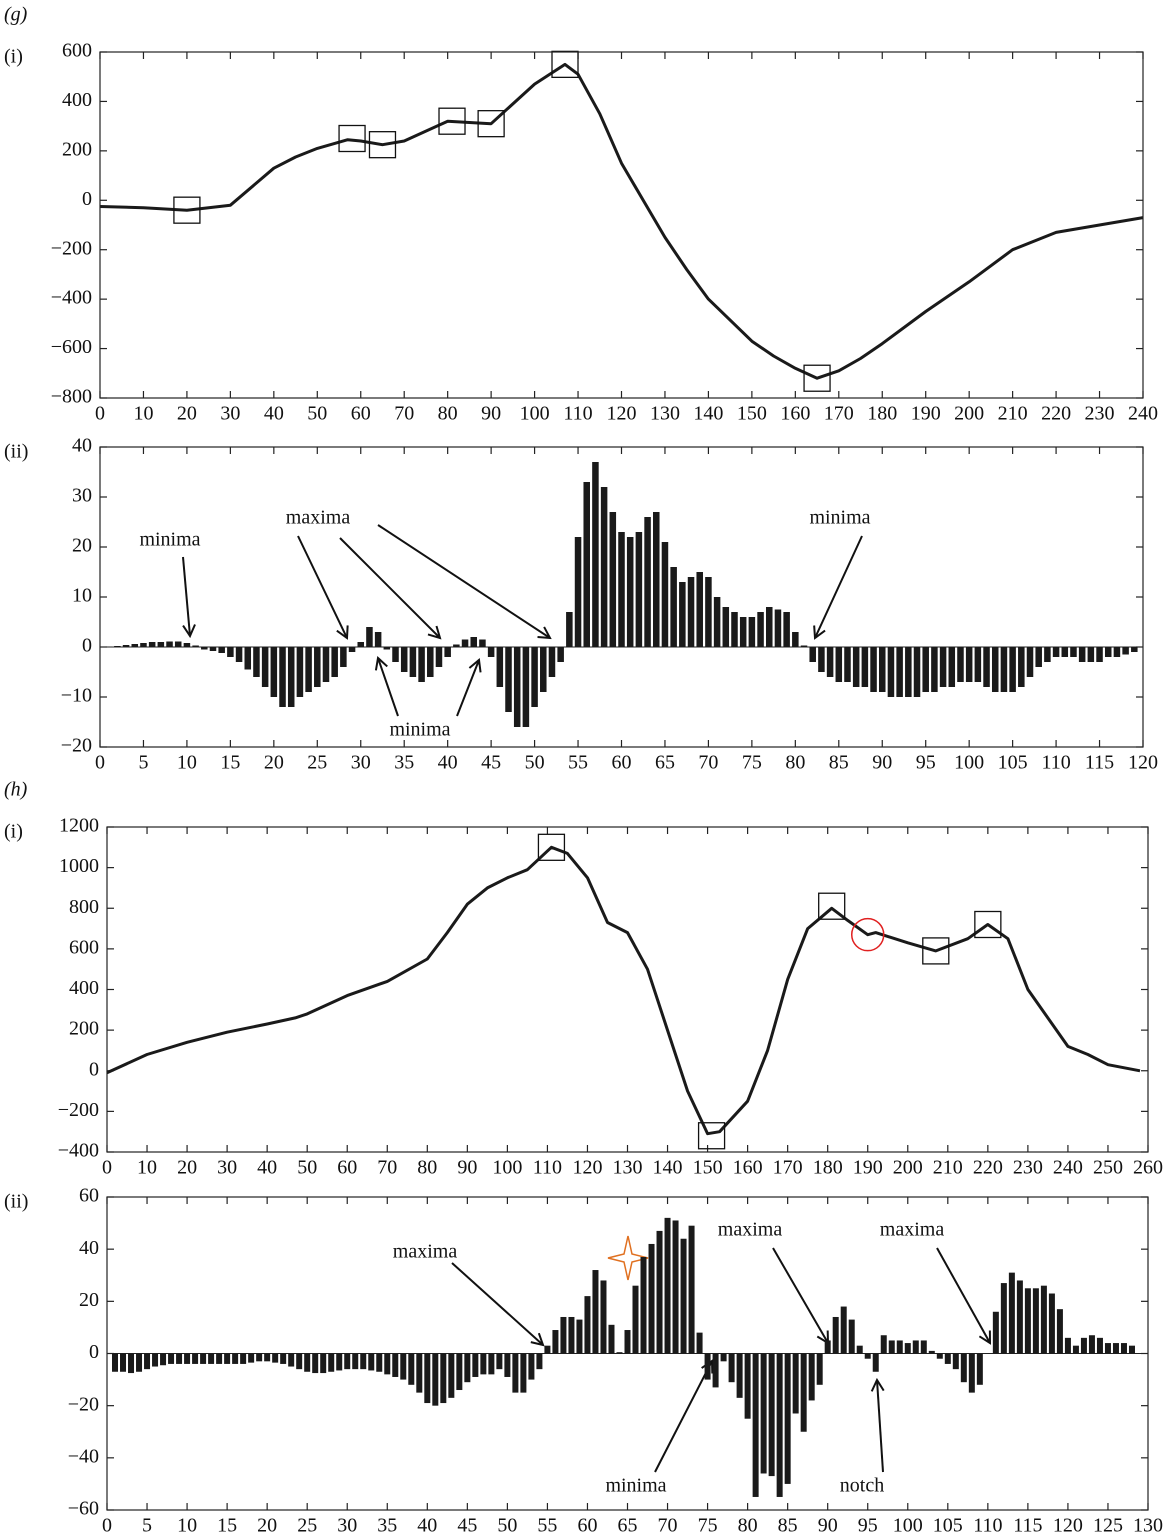 The image size is (1173, 1534). Describe the element at coordinates (267, 1168) in the screenshot. I see `x-tick-label: 40` at that location.